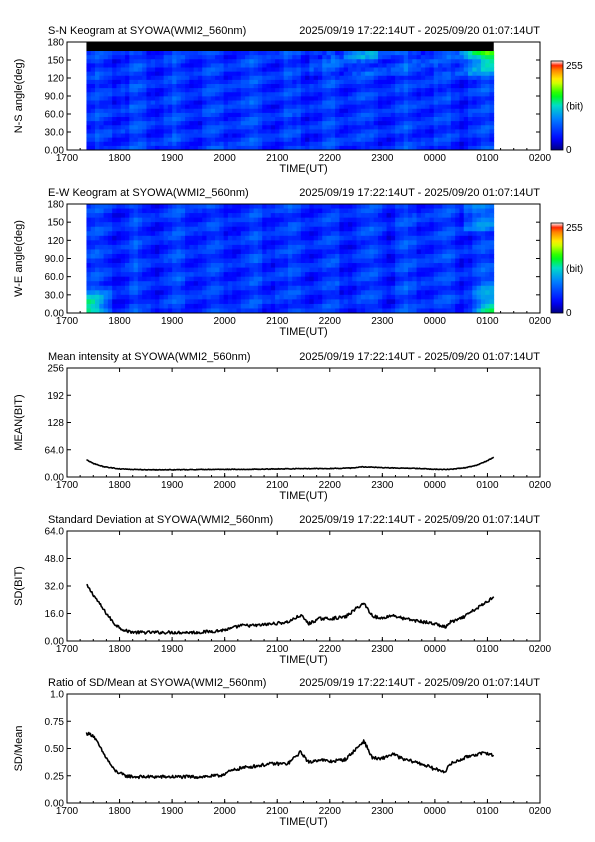 The height and width of the screenshot is (842, 595). I want to click on x-tick-label: 0200, so click(540, 158).